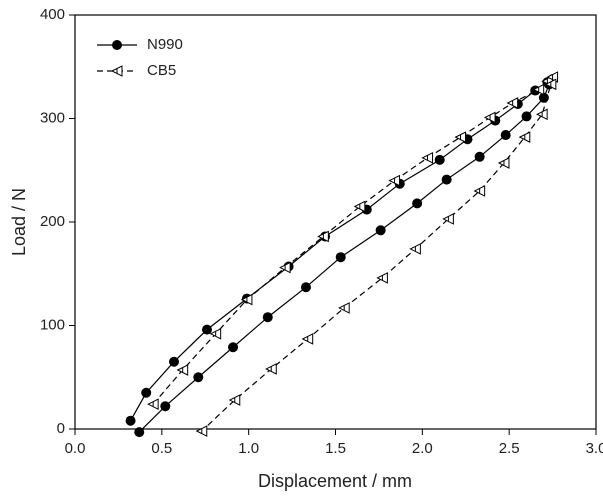  I want to click on x-tick-label: 1.5, so click(335, 448).